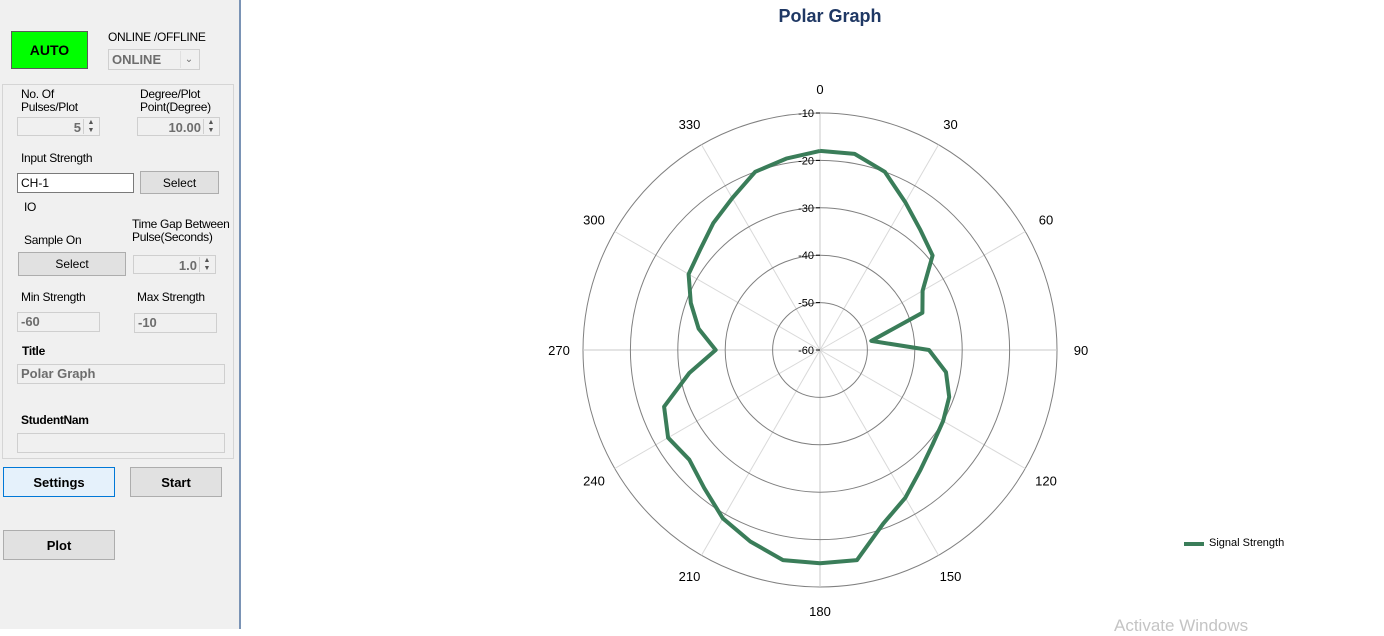 This screenshot has width=1384, height=636. I want to click on angle-tick-label: 60, so click(1046, 220).